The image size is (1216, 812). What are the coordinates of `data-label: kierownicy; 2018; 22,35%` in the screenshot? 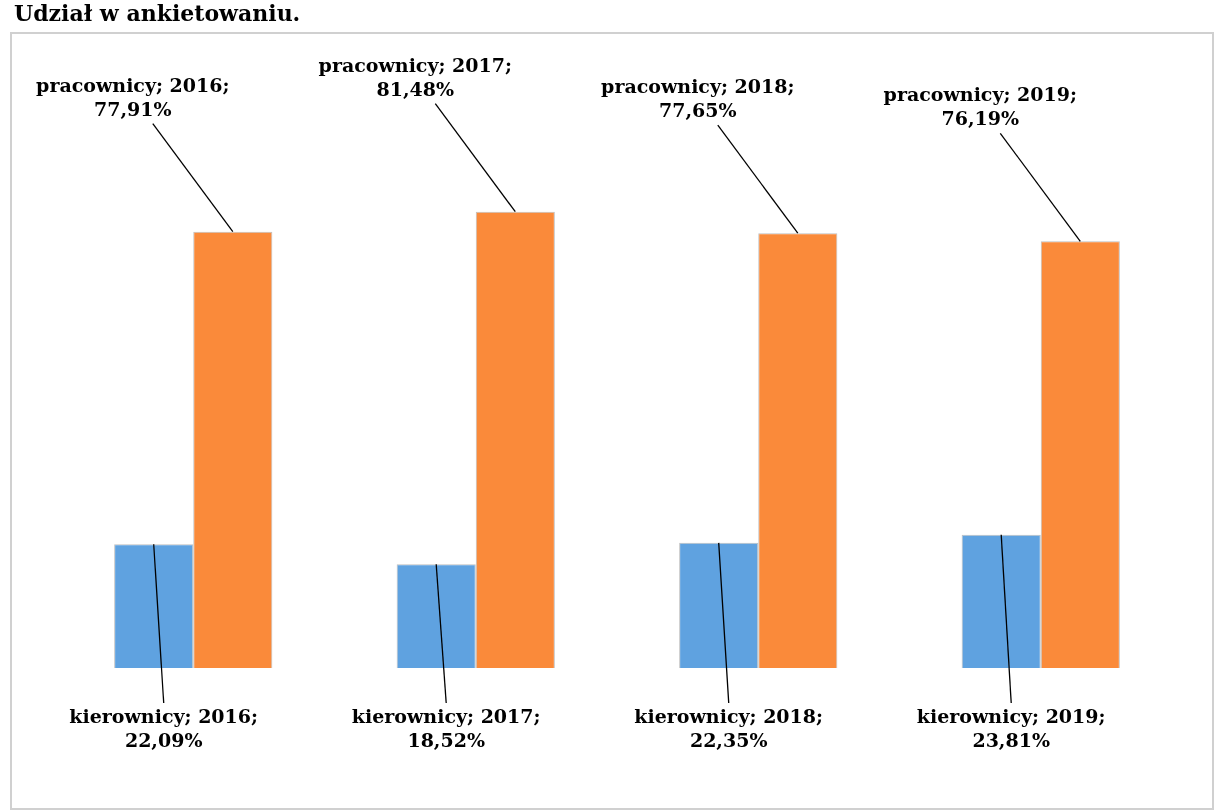 It's located at (729, 728).